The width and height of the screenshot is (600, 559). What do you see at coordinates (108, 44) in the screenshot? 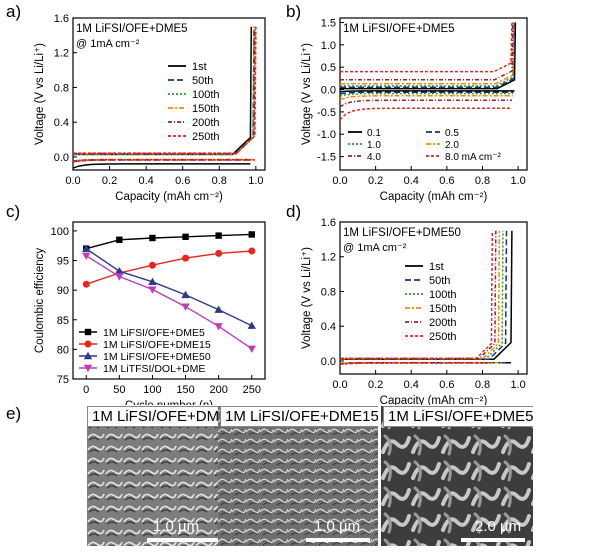
I see `chart-subtitle: @ 1mA cm⁻²` at bounding box center [108, 44].